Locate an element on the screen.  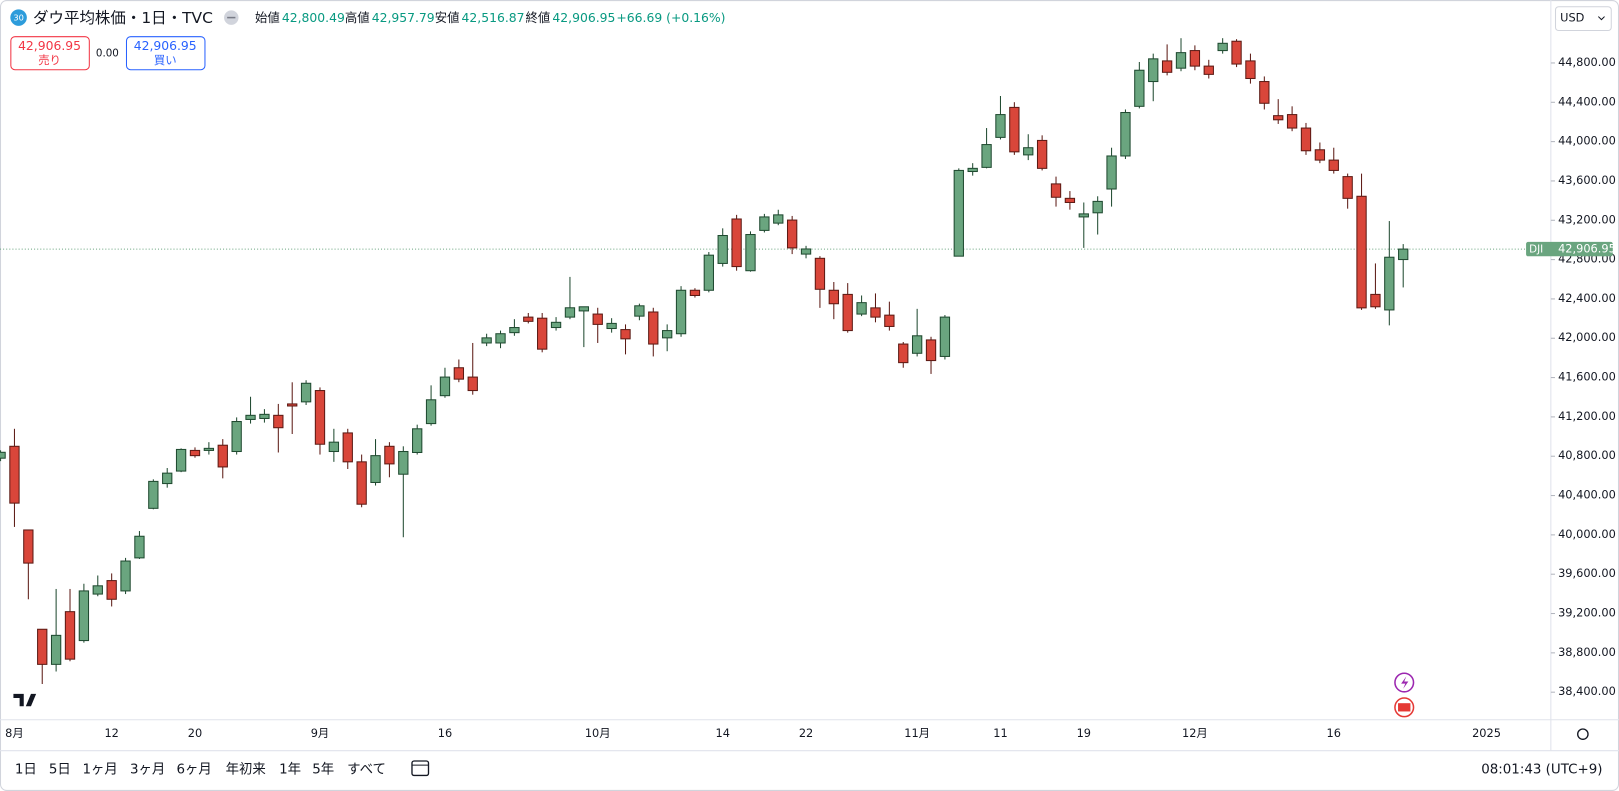
y-tick-label: 43,200.00 is located at coordinates (1587, 219).